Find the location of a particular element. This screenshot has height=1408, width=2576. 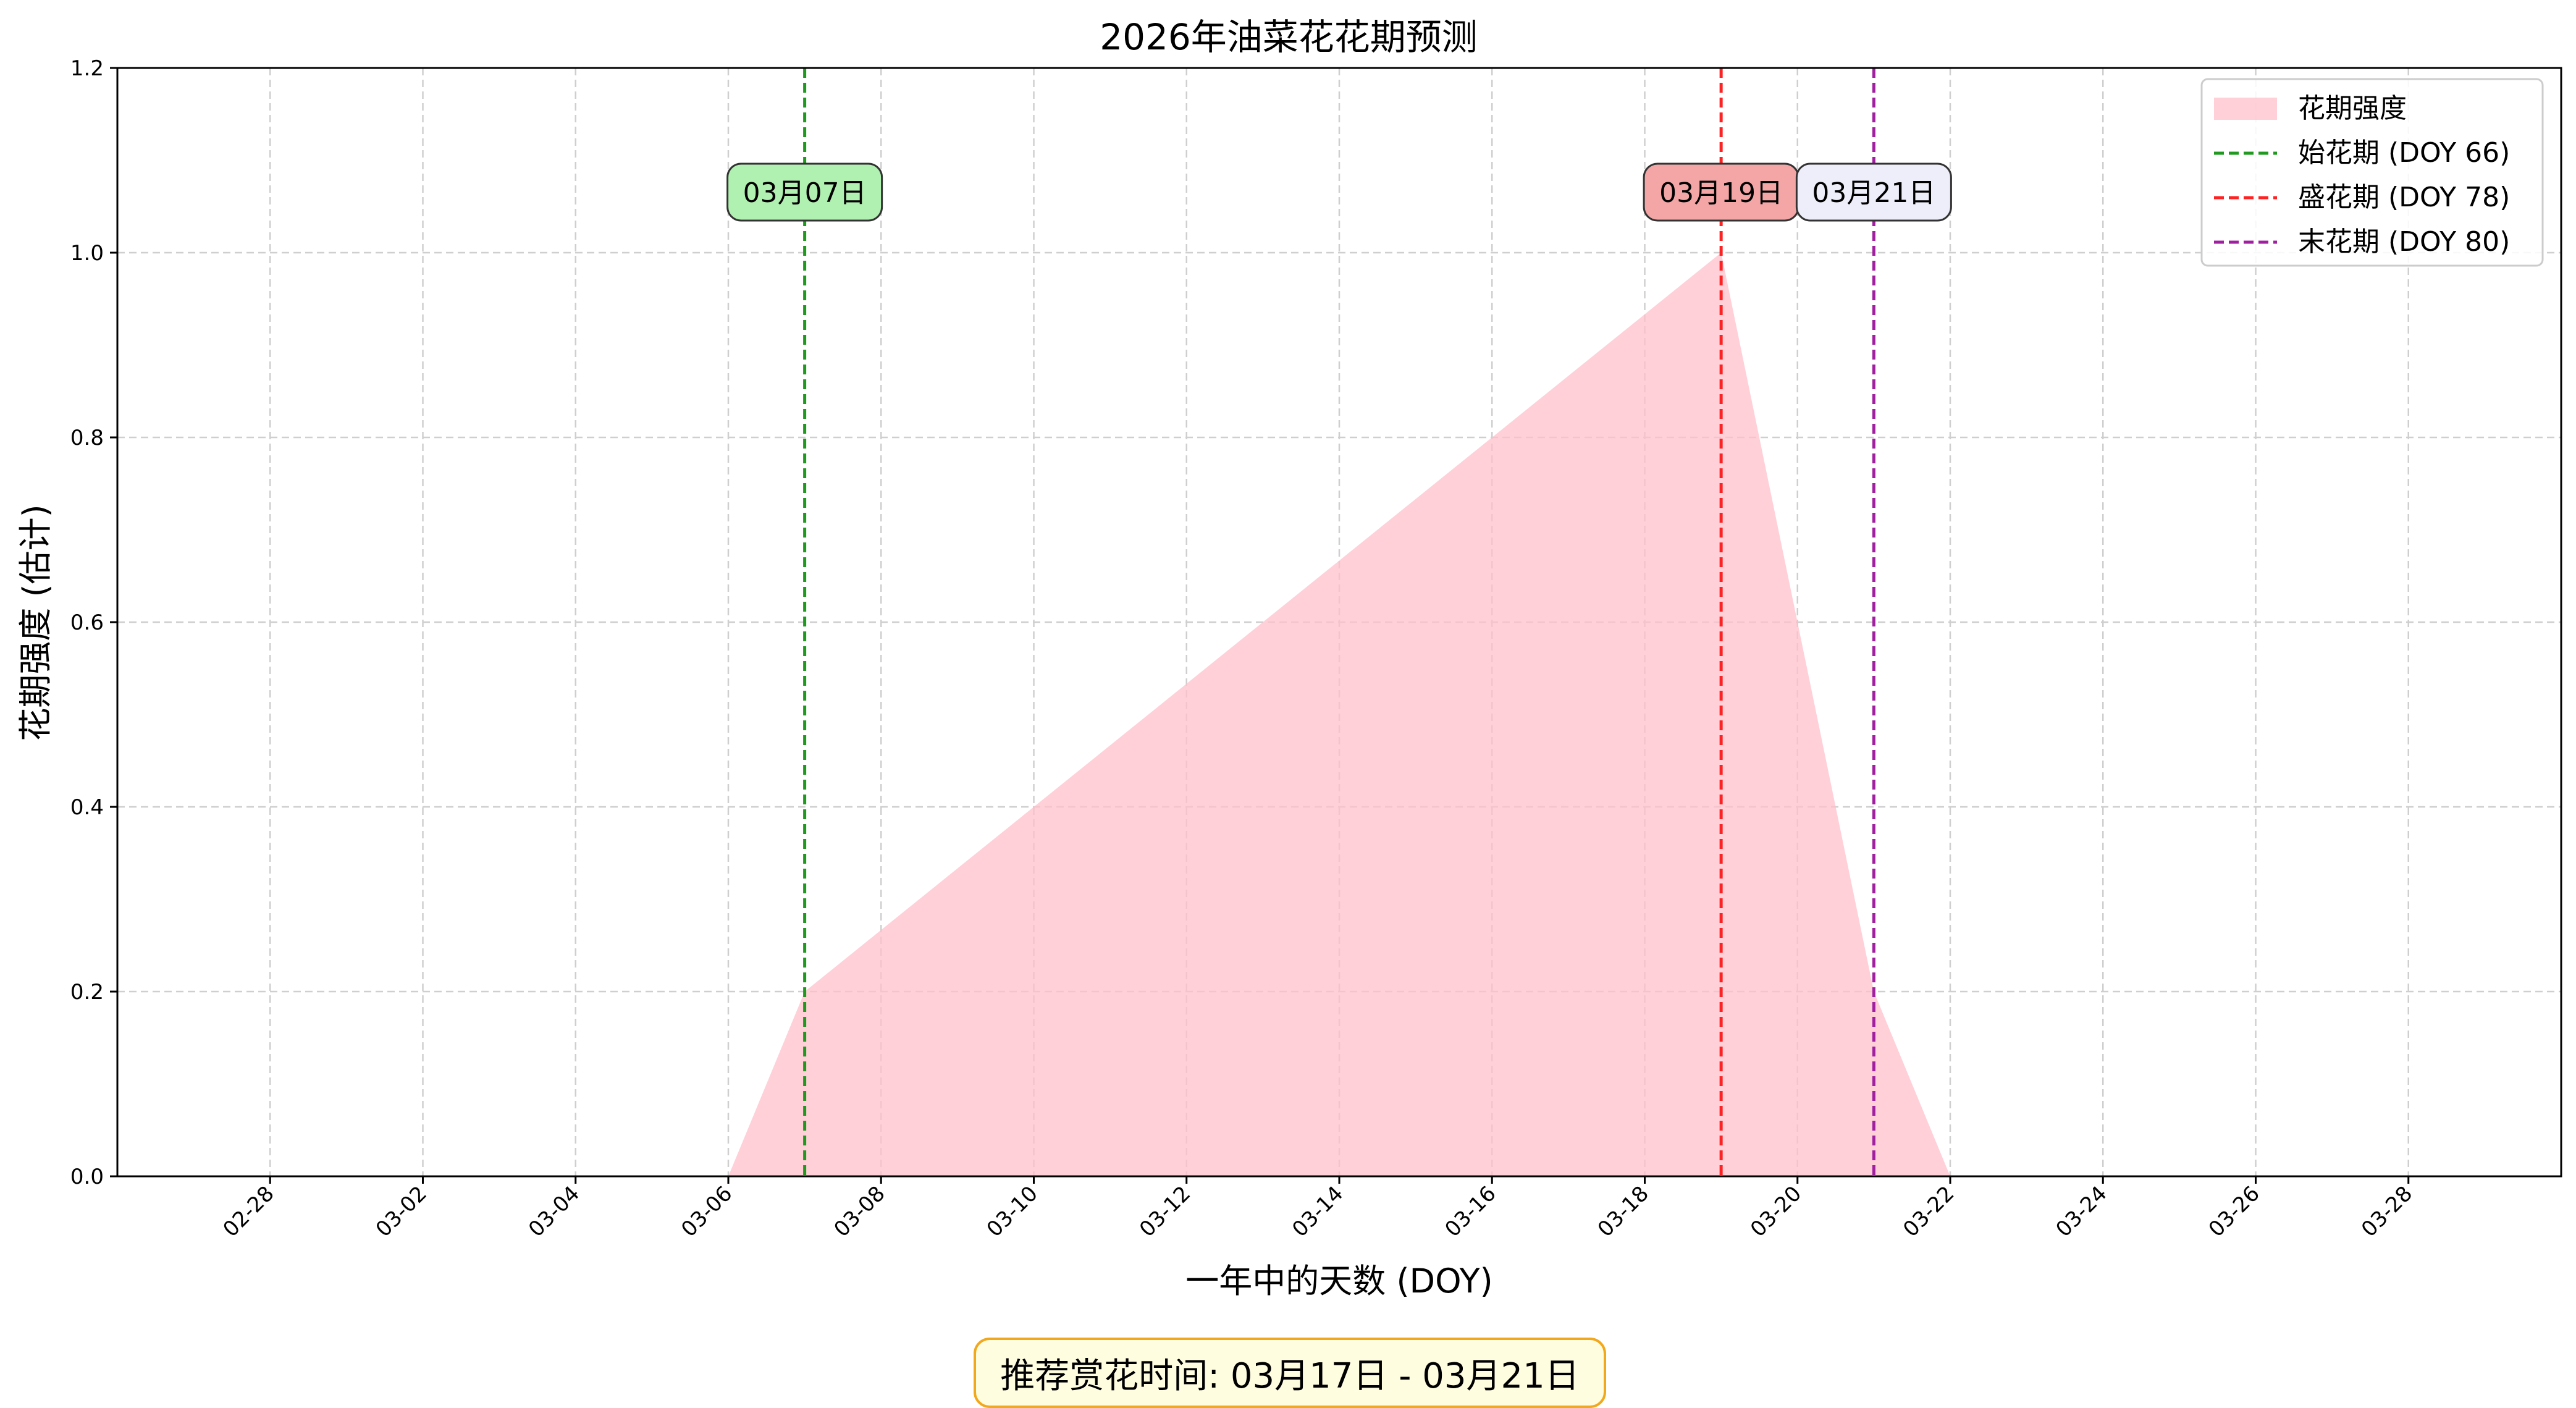

date-label-2: 03月21日 is located at coordinates (1873, 193).